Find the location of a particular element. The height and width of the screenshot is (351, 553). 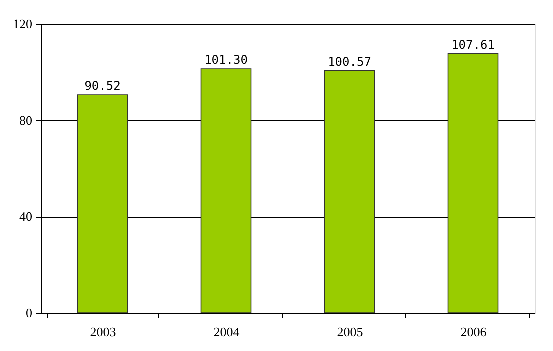

x-tick-label: 2003 is located at coordinates (103, 332).